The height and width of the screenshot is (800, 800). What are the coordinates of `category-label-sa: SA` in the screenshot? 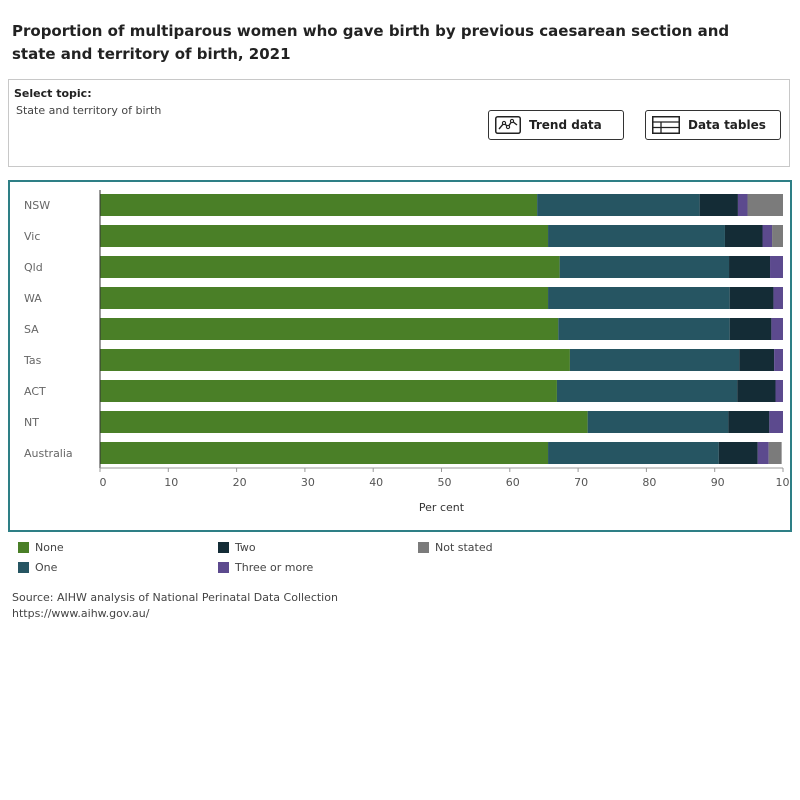 It's located at (31, 329).